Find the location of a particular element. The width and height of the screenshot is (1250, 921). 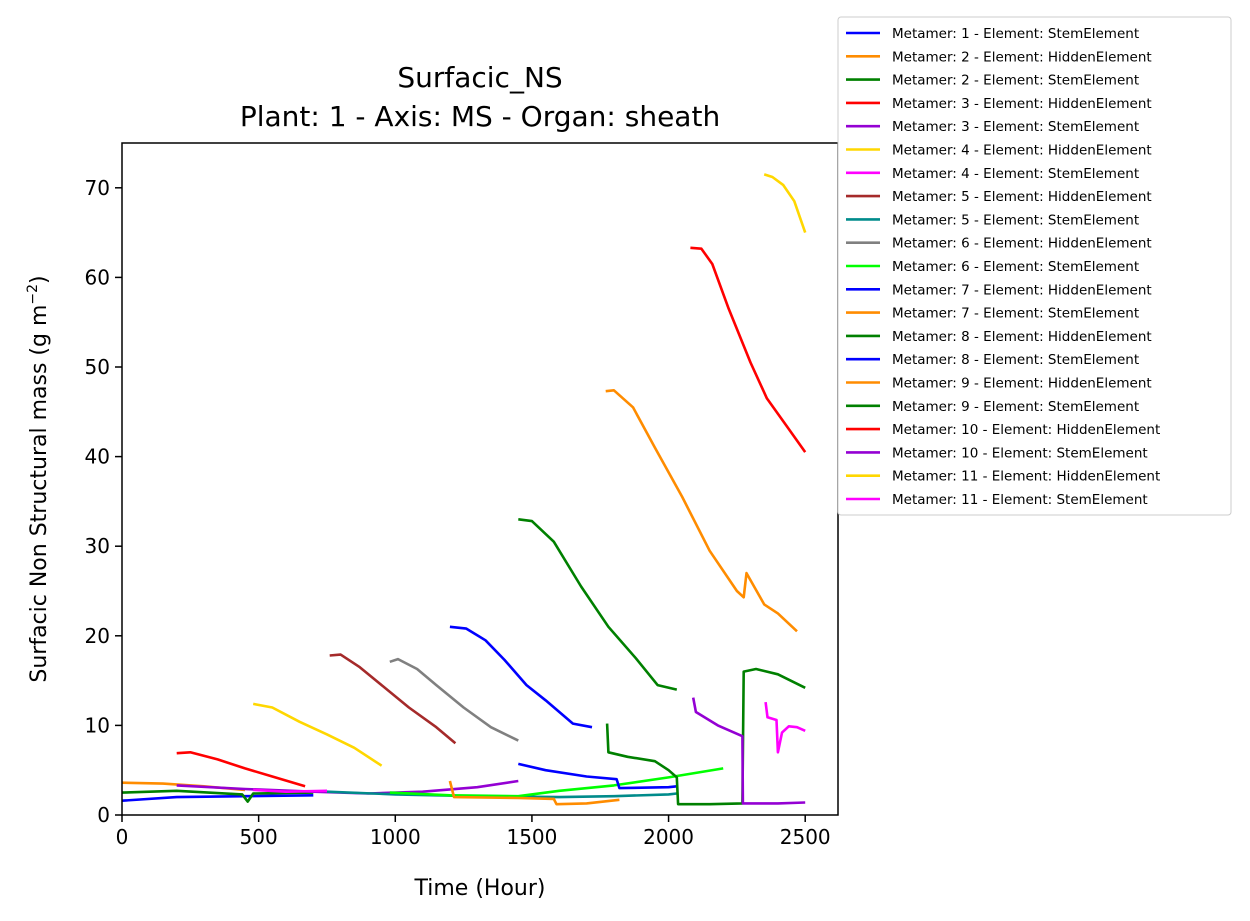

legend-label-9: Metamer: 5 - Element: StemElement is located at coordinates (1015, 220).